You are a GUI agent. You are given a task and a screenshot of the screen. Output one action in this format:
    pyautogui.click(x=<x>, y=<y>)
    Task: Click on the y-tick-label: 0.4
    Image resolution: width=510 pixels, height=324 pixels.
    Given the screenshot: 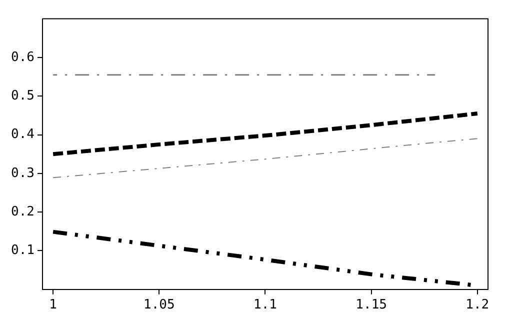 What is the action you would take?
    pyautogui.click(x=22, y=134)
    